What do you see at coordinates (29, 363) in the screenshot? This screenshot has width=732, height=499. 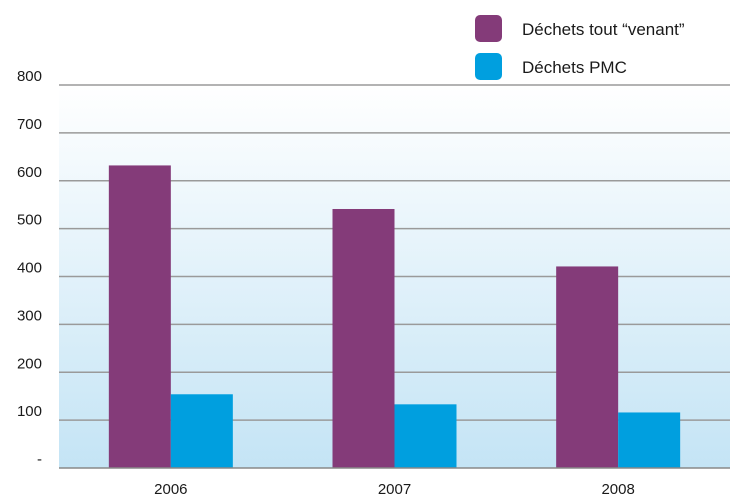 I see `y-tick-label: 200` at bounding box center [29, 363].